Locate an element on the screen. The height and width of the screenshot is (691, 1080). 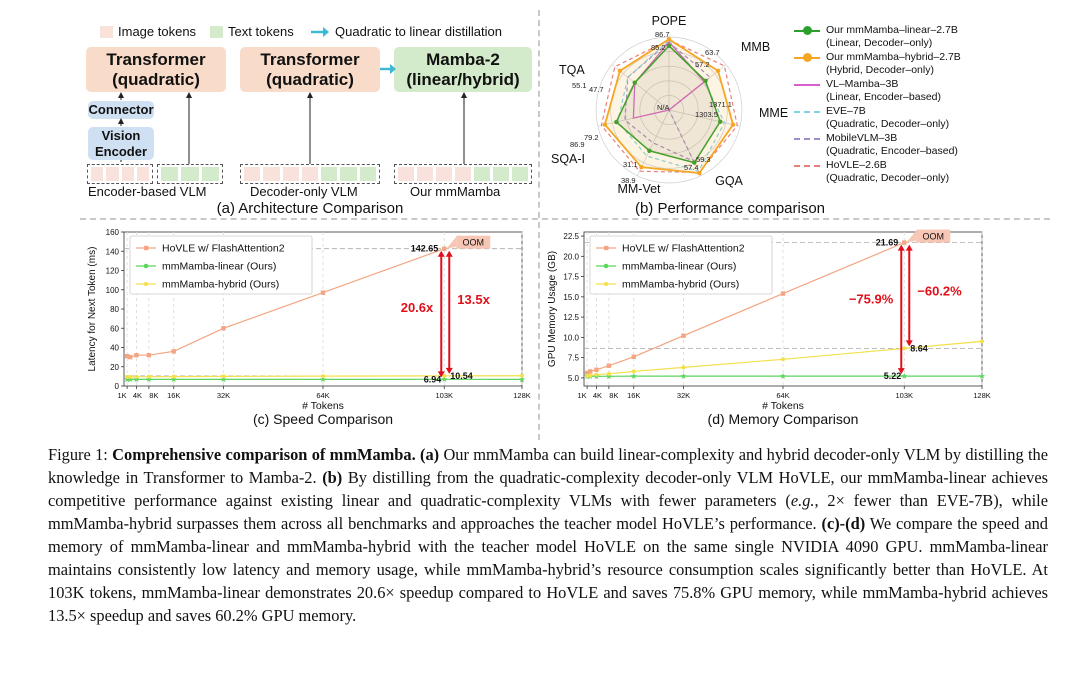
y-tick-label: 0 is located at coordinates (117, 386).